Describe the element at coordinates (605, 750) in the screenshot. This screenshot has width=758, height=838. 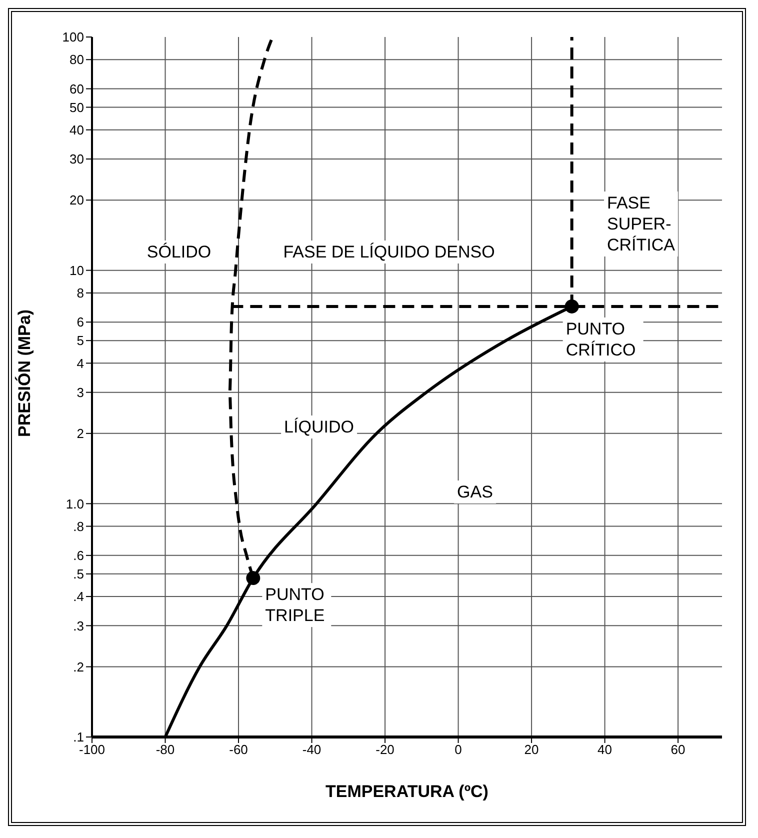
I see `x-tick-label: 40` at that location.